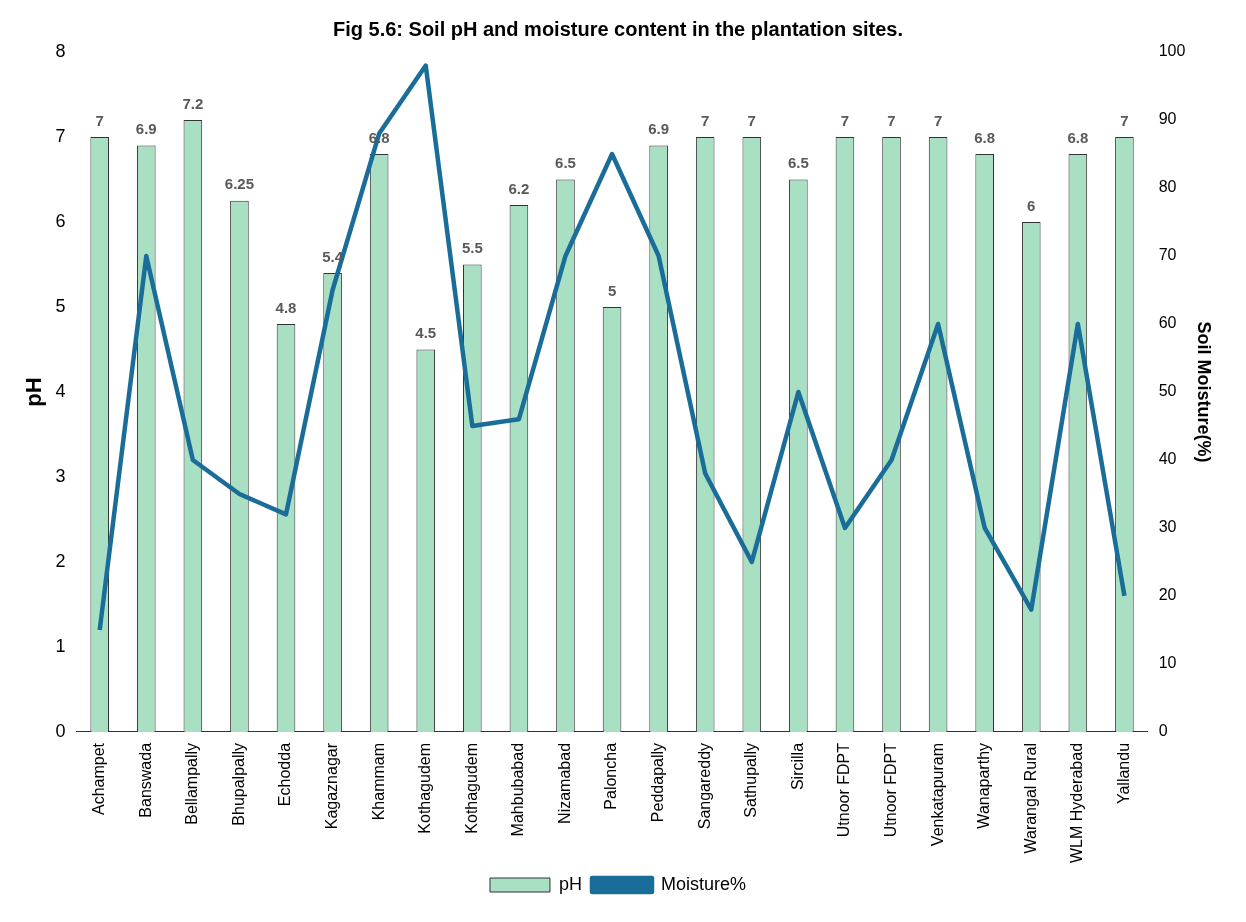 The height and width of the screenshot is (922, 1246). I want to click on y2-tick-label: 40, so click(1167, 459).